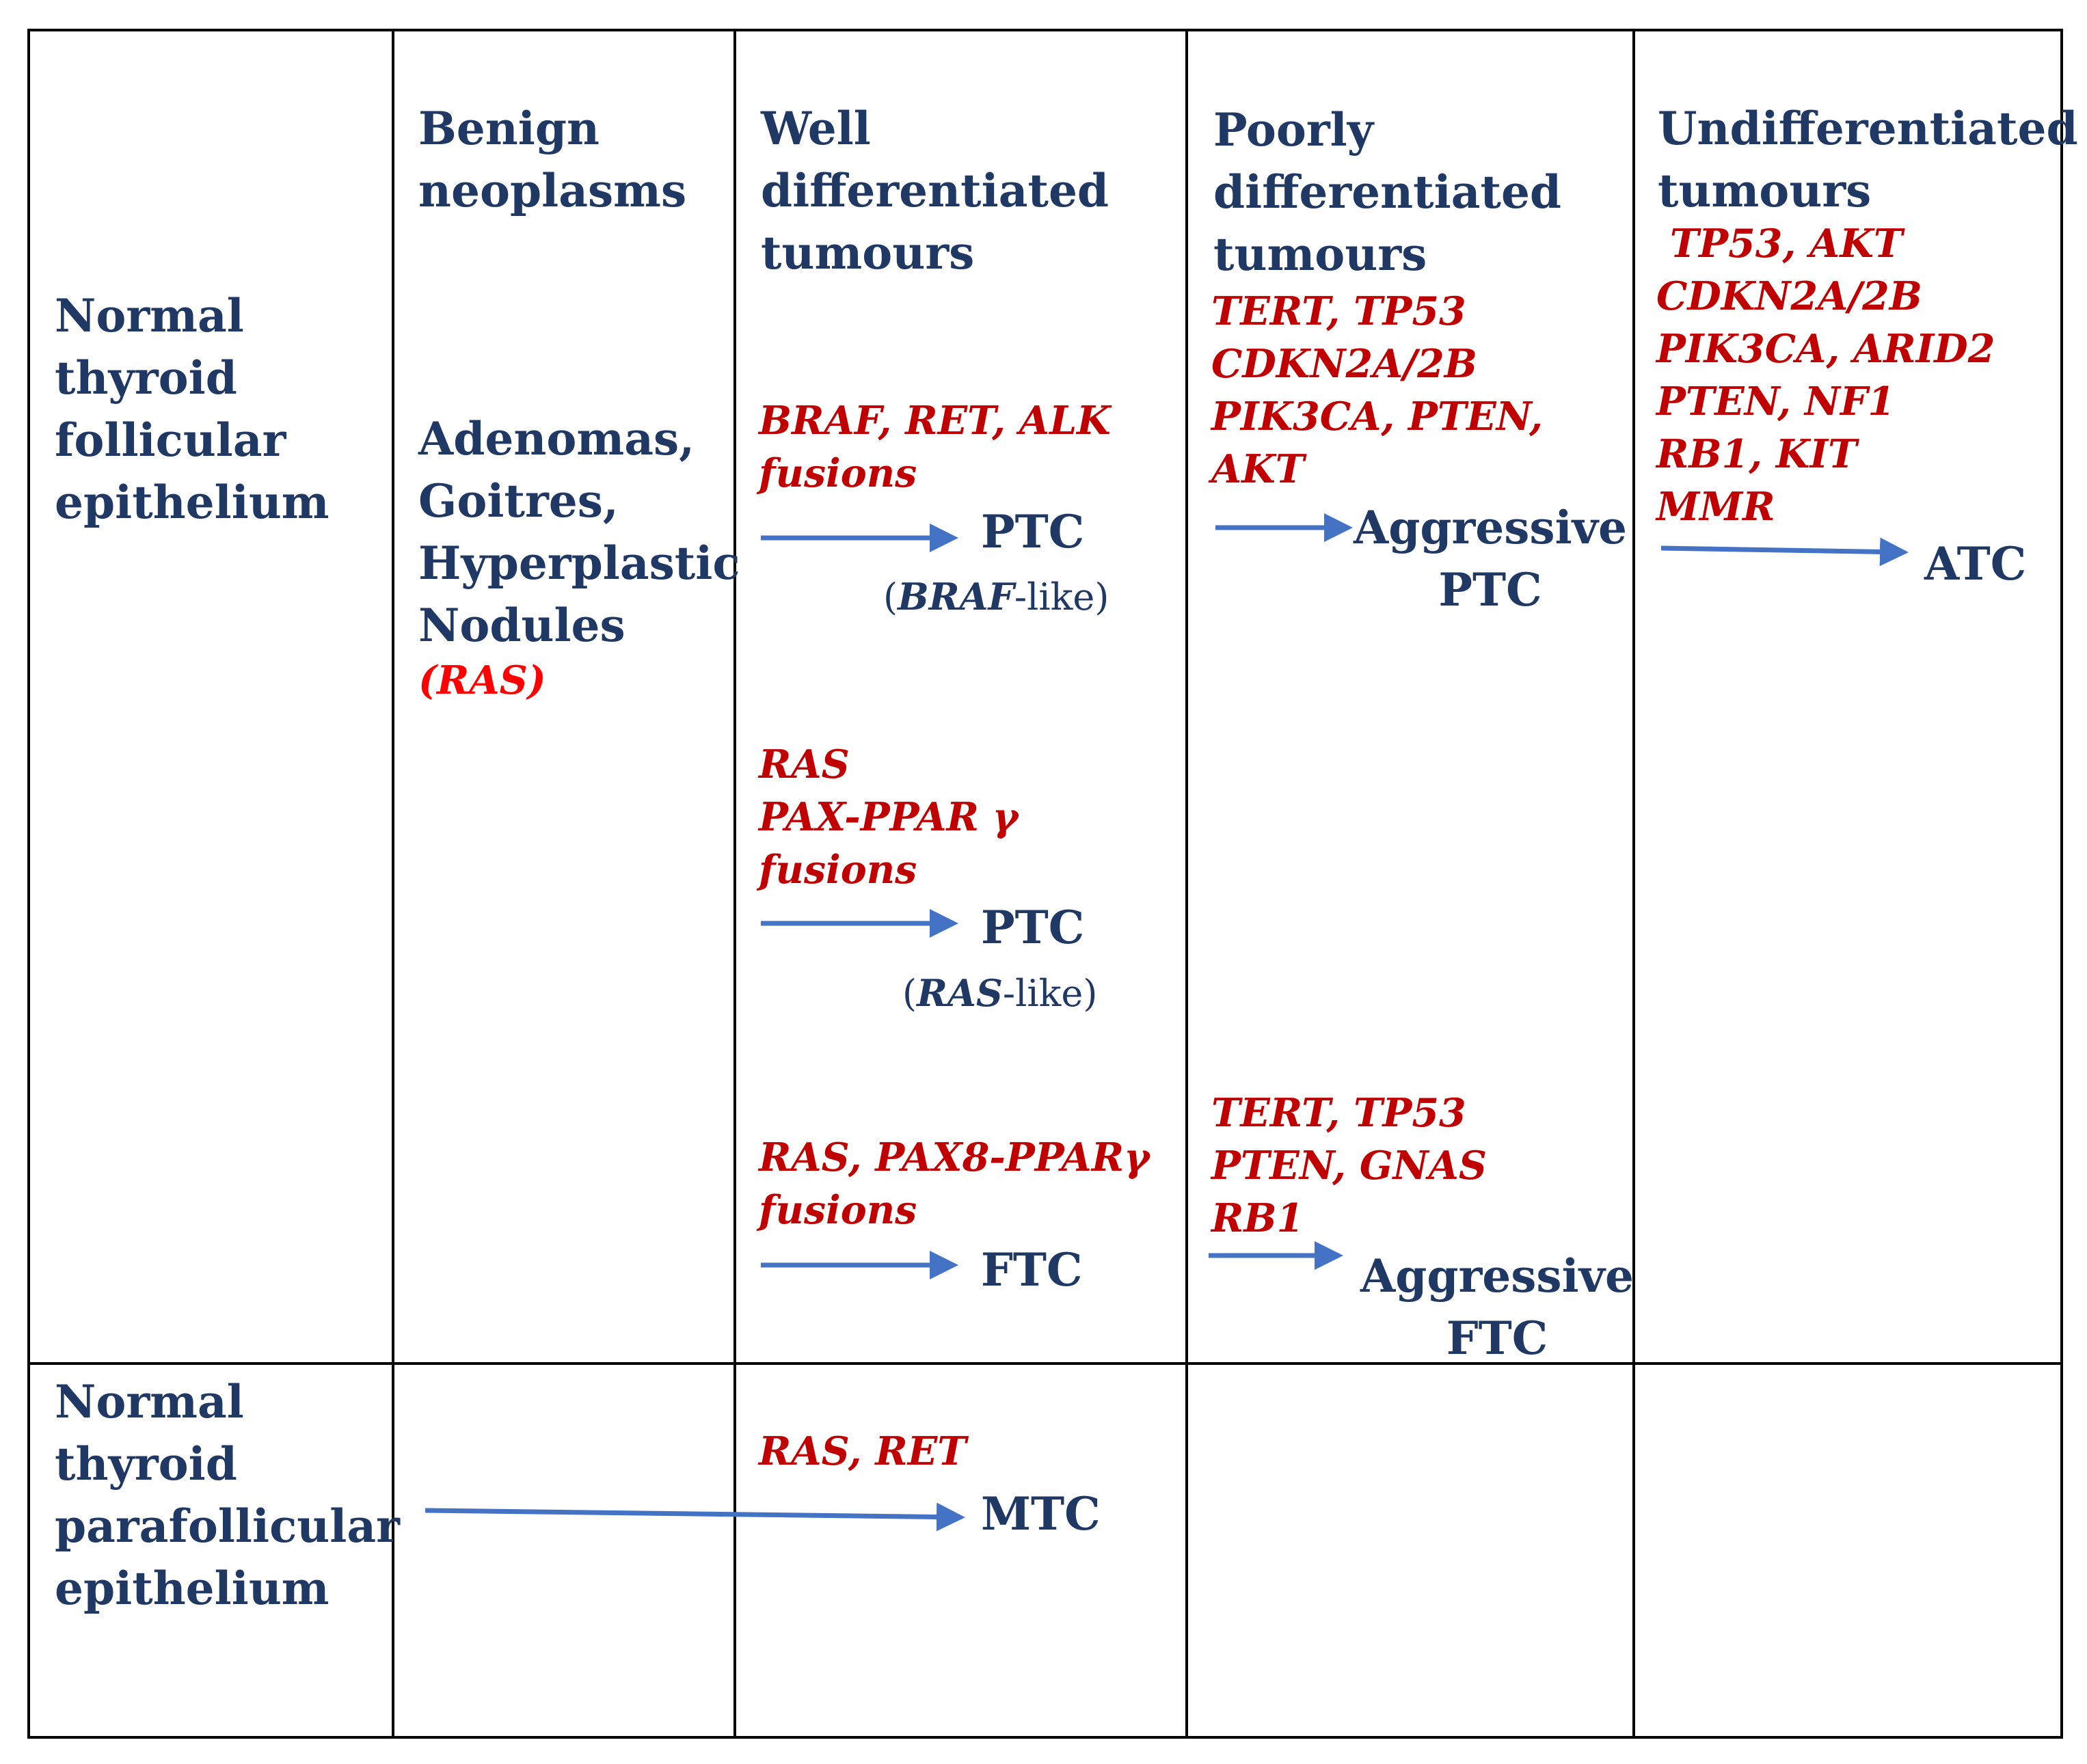 Image resolution: width=2087 pixels, height=1764 pixels. I want to click on table-border-bottom, so click(1045, 1737).